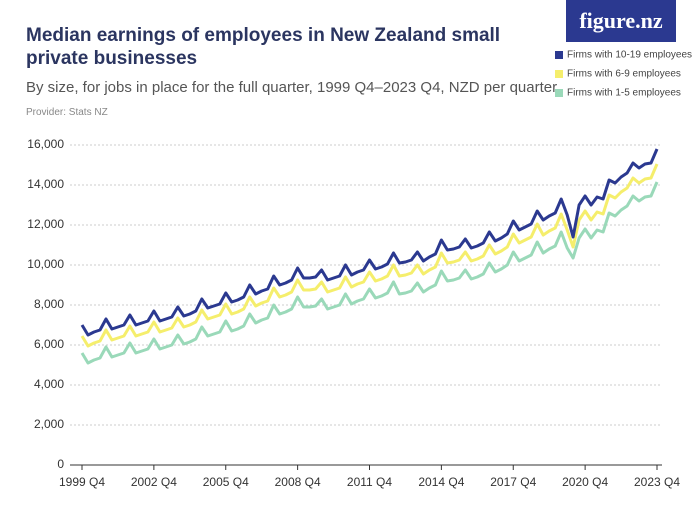 The width and height of the screenshot is (700, 525). What do you see at coordinates (45, 264) in the screenshot?
I see `y-tick-label: 10,000` at bounding box center [45, 264].